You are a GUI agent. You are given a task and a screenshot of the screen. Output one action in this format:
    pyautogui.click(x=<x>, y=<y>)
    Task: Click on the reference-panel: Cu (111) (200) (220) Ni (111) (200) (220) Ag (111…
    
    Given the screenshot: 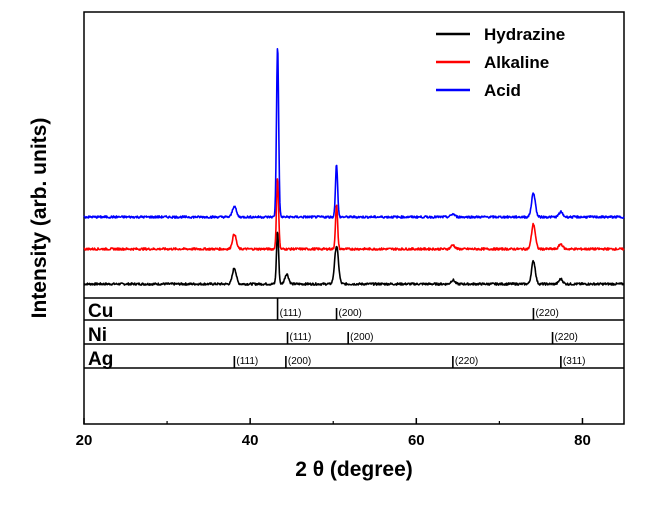 What is the action you would take?
    pyautogui.click(x=354, y=333)
    